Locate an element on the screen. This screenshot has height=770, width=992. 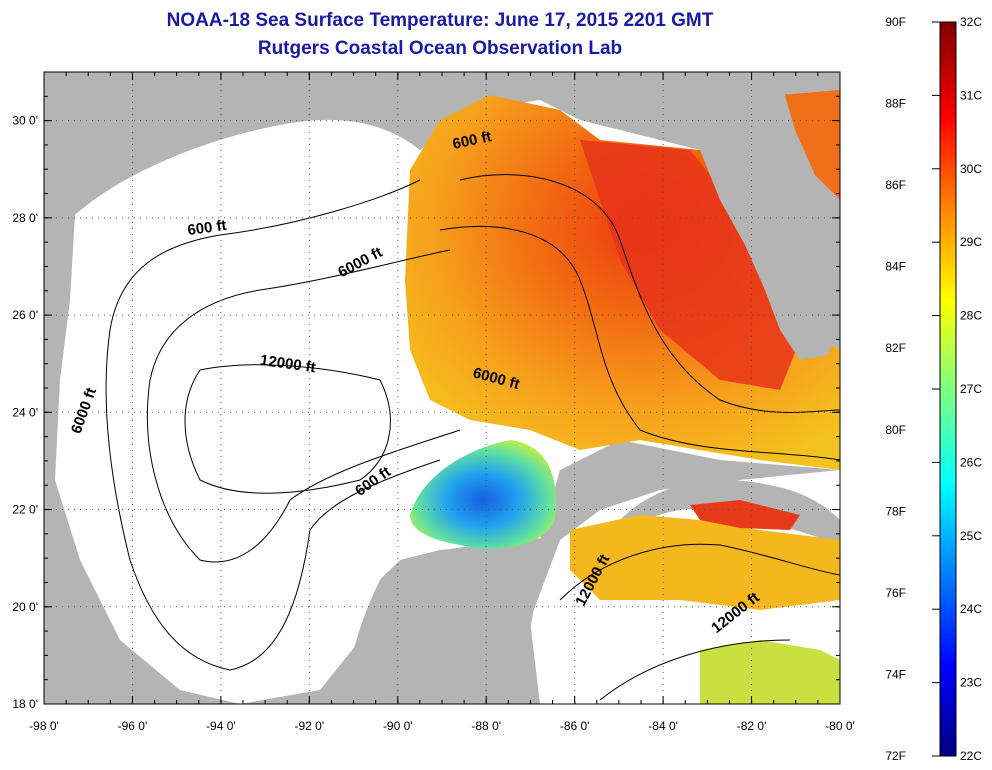
x-tick-label: -98 0' is located at coordinates (44, 726).